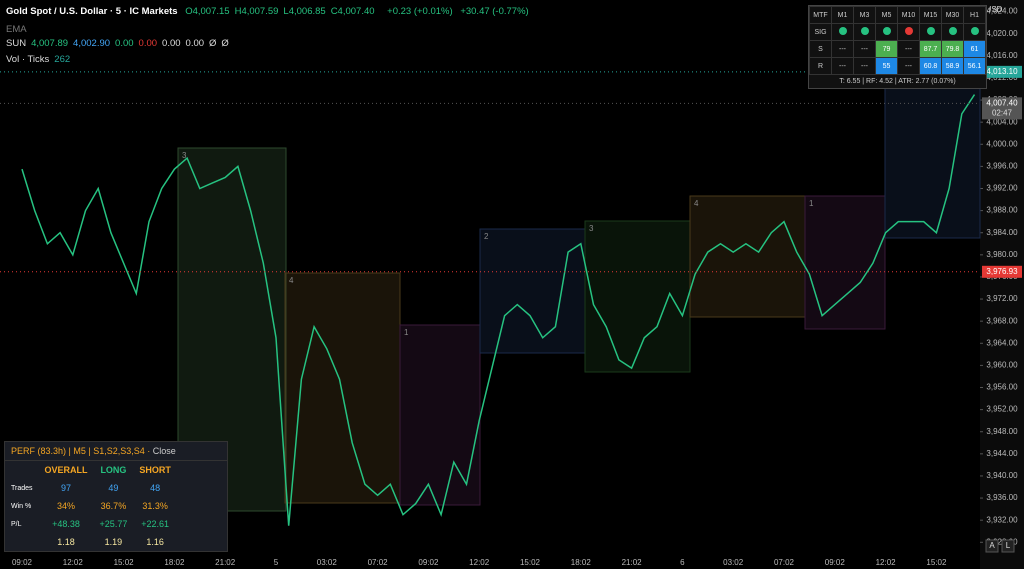 This screenshot has height=569, width=1024. Describe the element at coordinates (304, 11) in the screenshot. I see `ohlc-value: L4,006.85` at that location.